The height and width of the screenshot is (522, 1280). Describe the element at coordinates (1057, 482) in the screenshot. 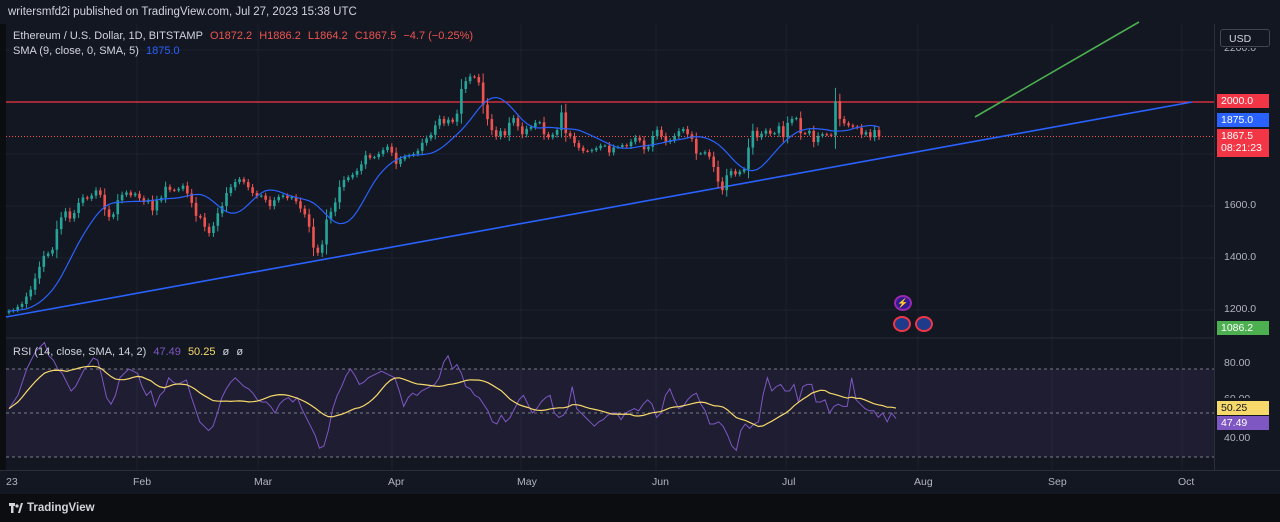

I see `time-label-sep: Sep` at that location.